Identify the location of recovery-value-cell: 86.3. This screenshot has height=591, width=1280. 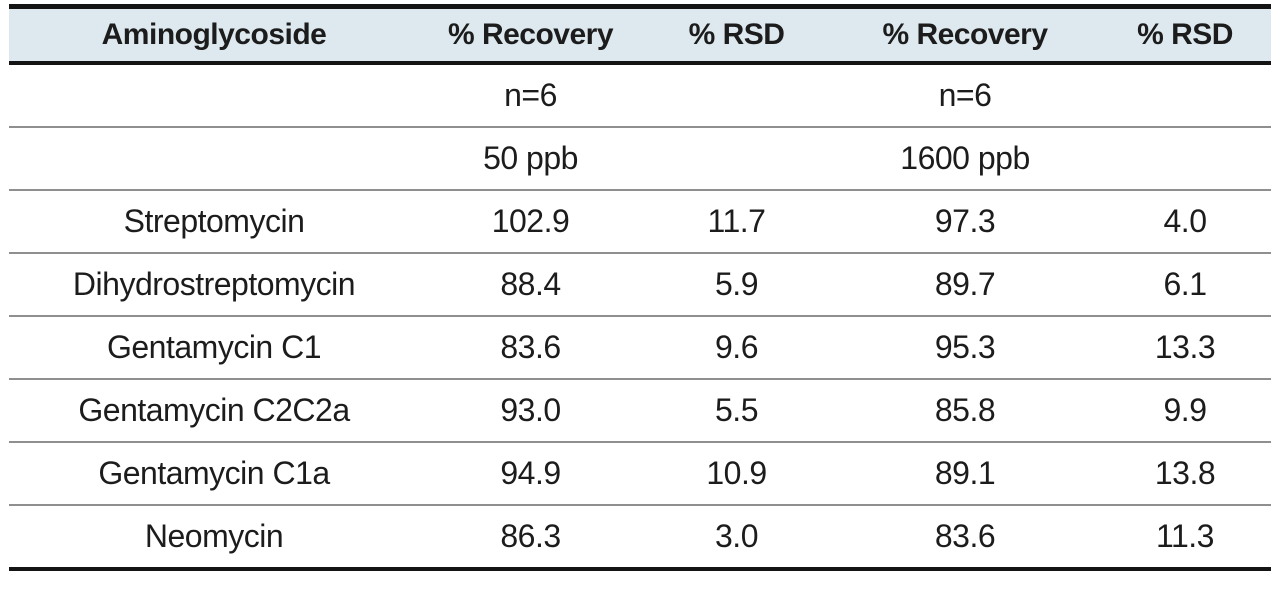
(530, 538).